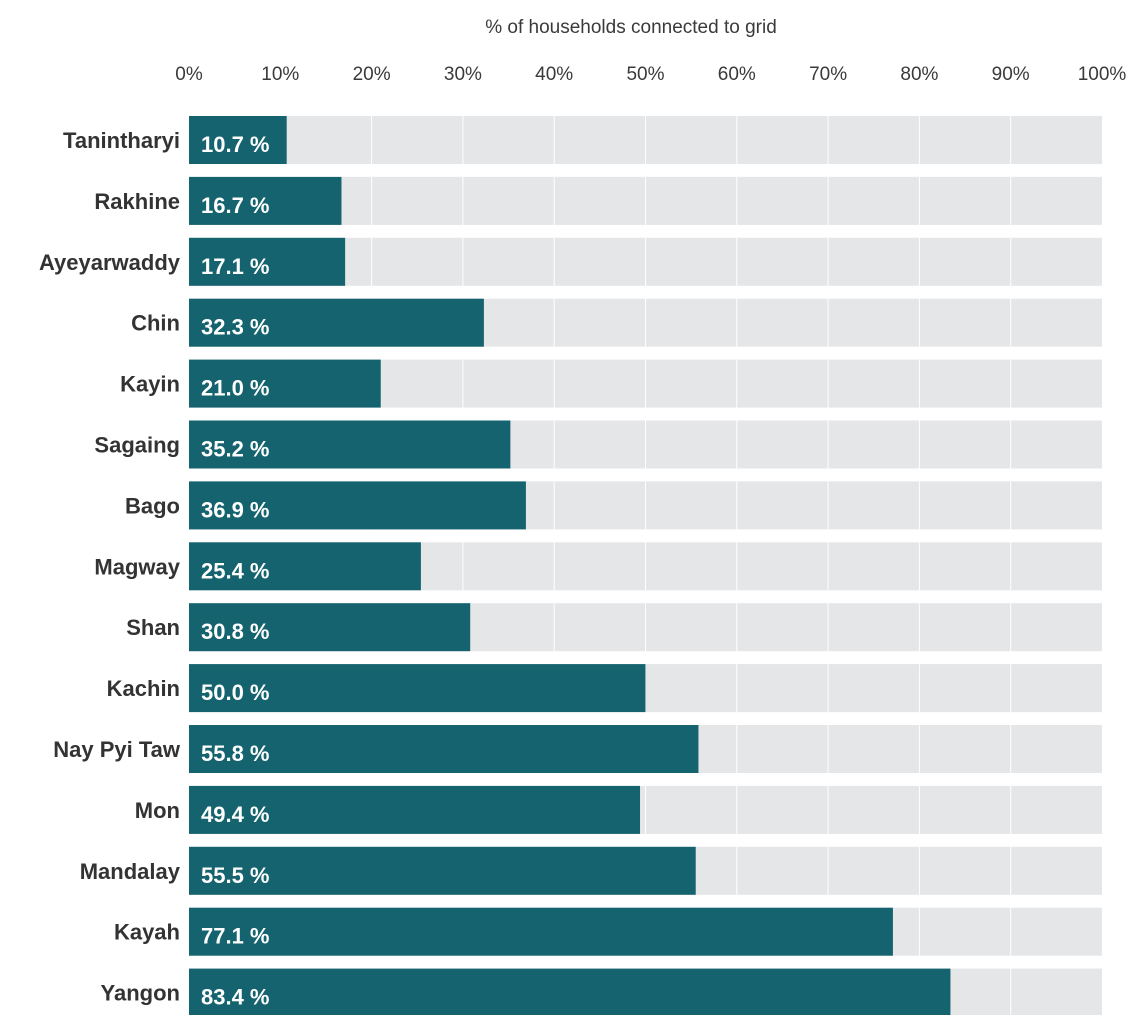  I want to click on bar-row: Nay Pyi Taw 55.8 %, so click(577, 749).